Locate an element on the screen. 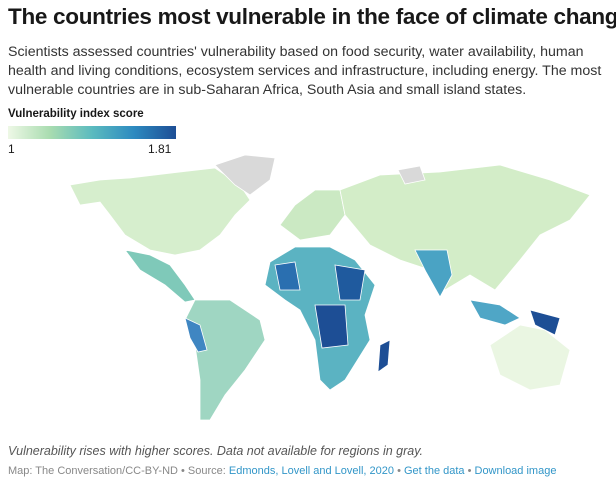 The image size is (616, 491). legend-min-label: 1 is located at coordinates (11, 149).